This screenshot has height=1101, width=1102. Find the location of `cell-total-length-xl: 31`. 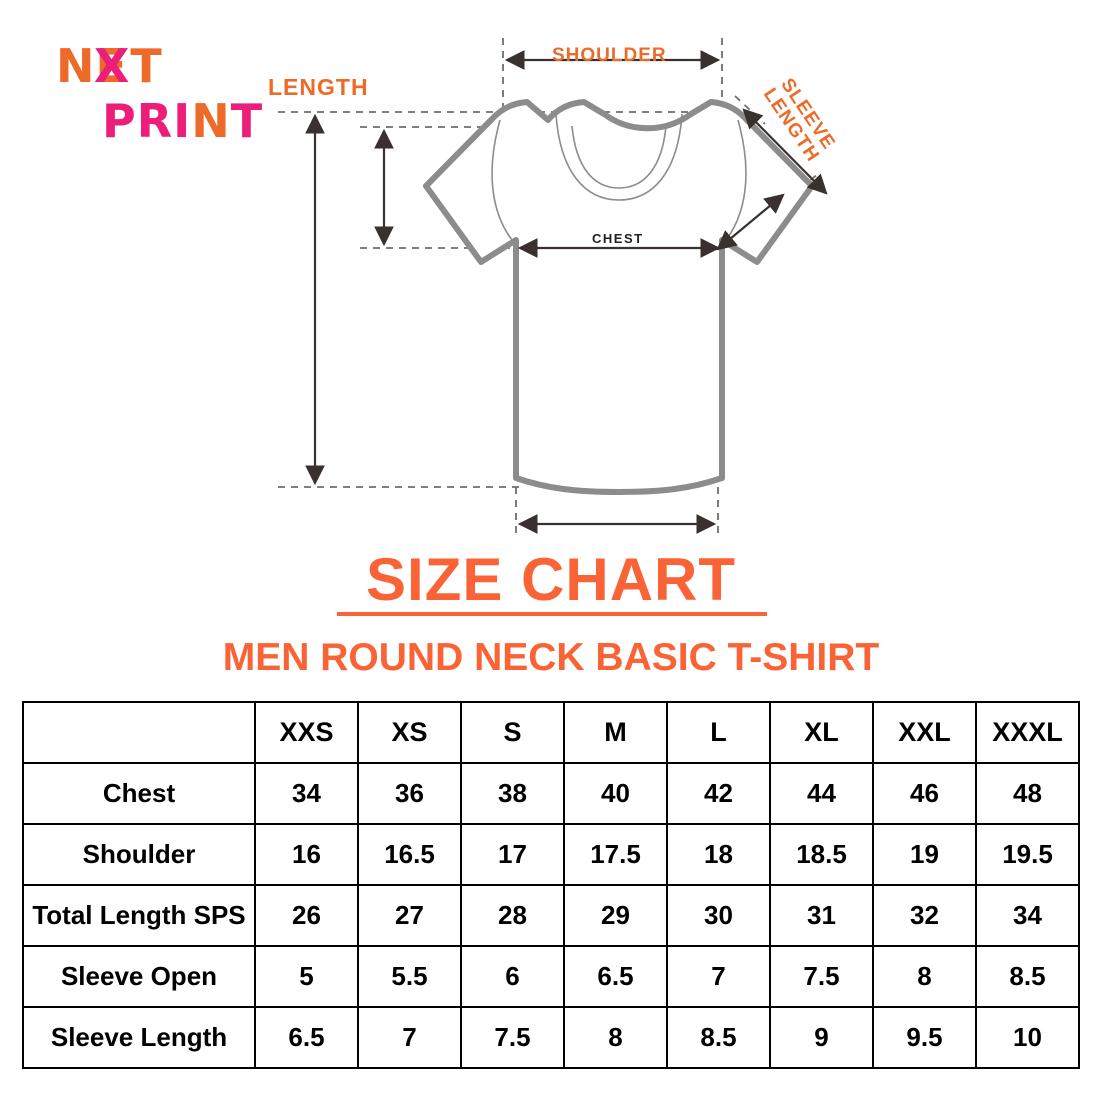

cell-total-length-xl: 31 is located at coordinates (821, 915).